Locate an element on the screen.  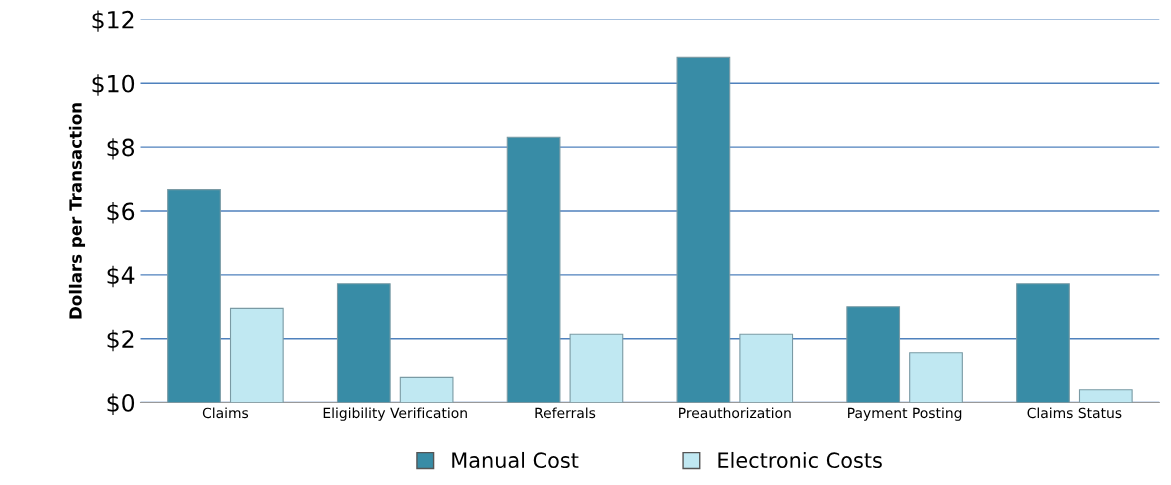
legend-label: Electronic Costs is located at coordinates (800, 460).